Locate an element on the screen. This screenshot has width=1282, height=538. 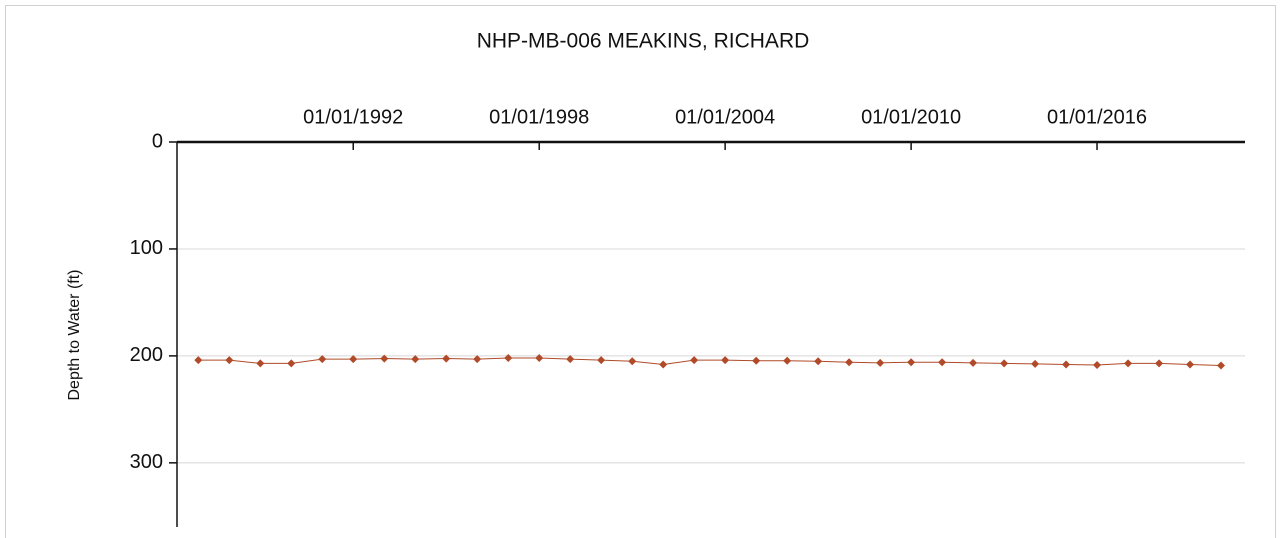
y-tick-label: 200 is located at coordinates (146, 355).